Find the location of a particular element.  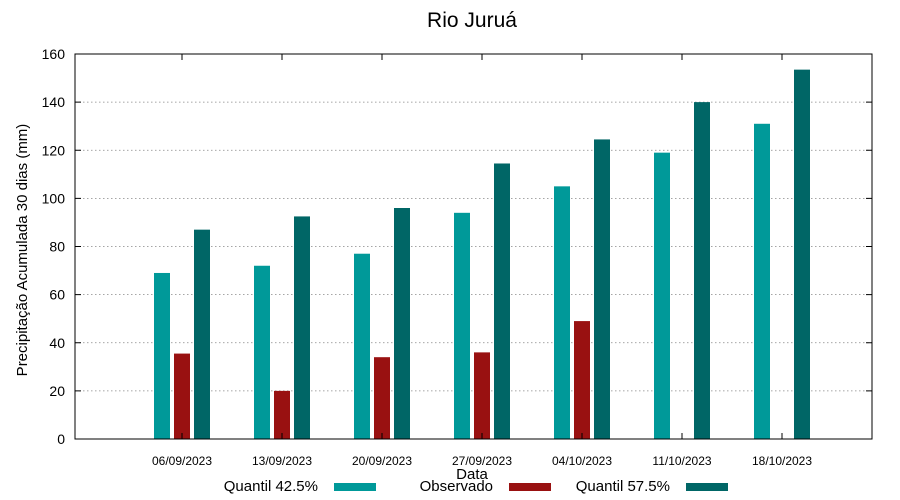

x-axis-label: Data is located at coordinates (472, 474).